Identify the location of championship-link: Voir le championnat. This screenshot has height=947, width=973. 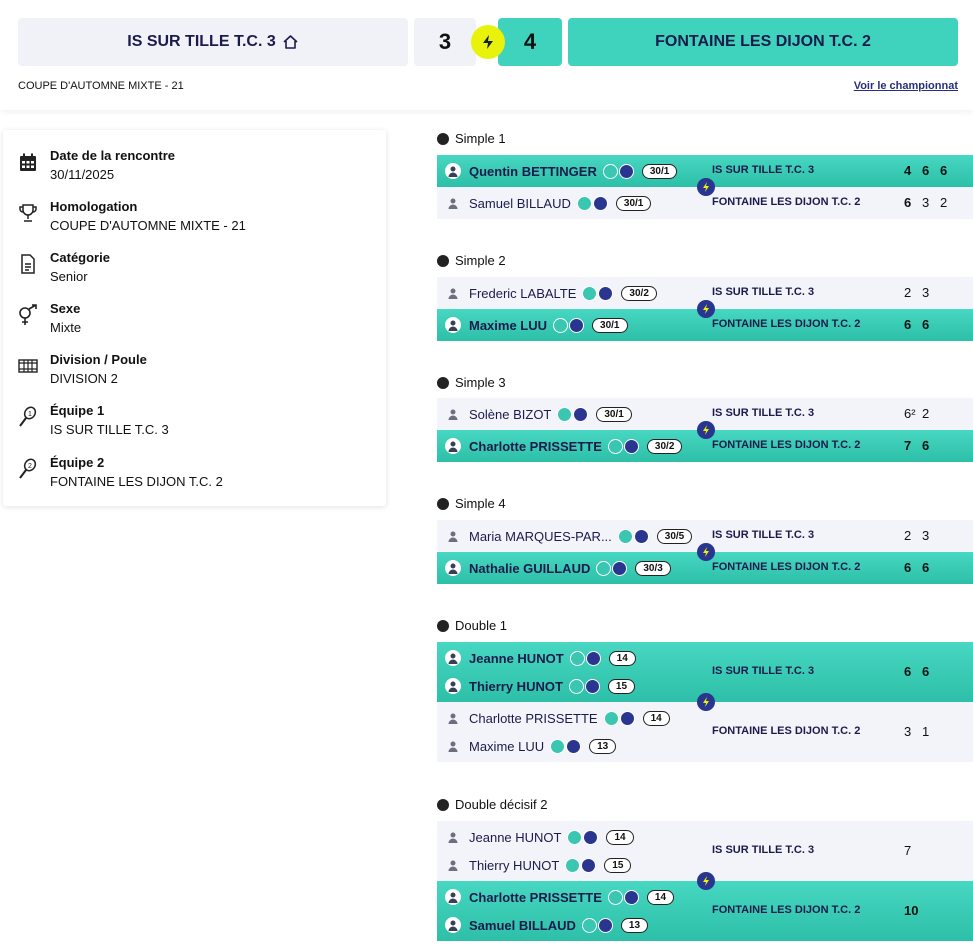
(905, 86).